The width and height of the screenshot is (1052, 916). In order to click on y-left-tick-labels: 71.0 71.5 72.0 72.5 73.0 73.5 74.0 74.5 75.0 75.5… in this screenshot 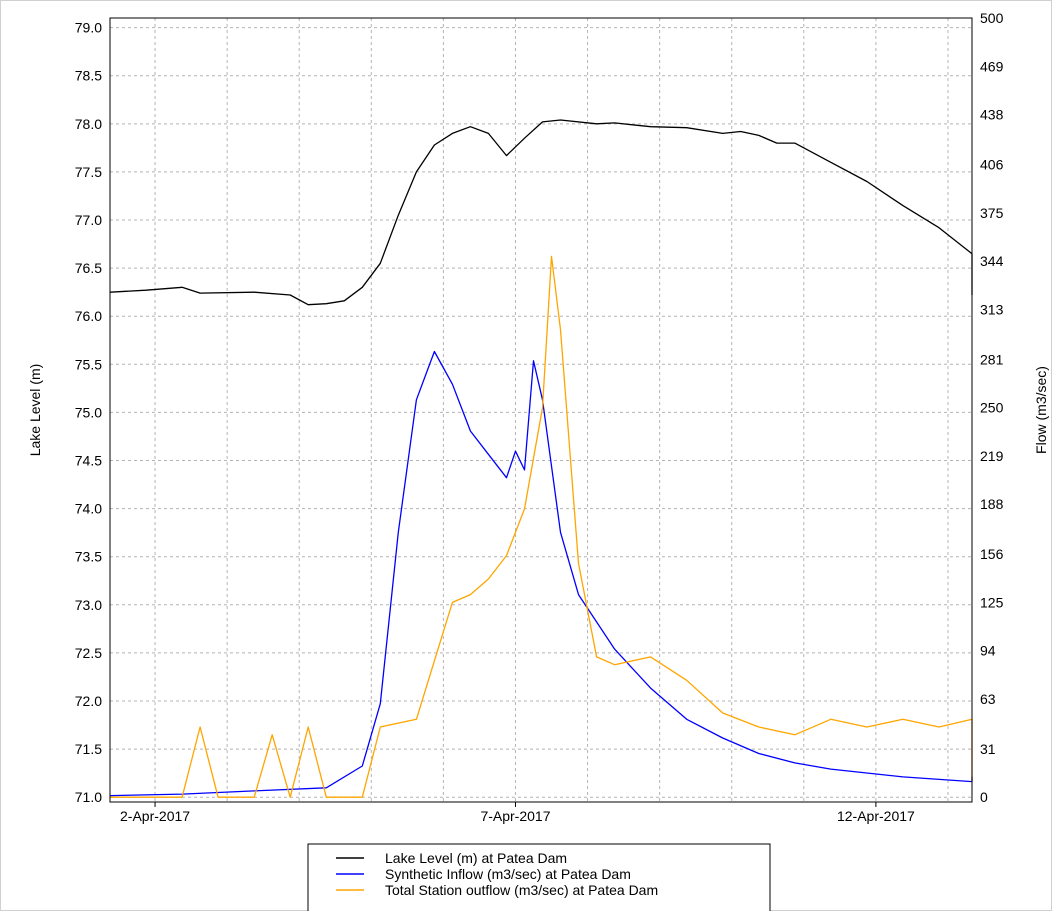, I will do `click(88, 413)`.